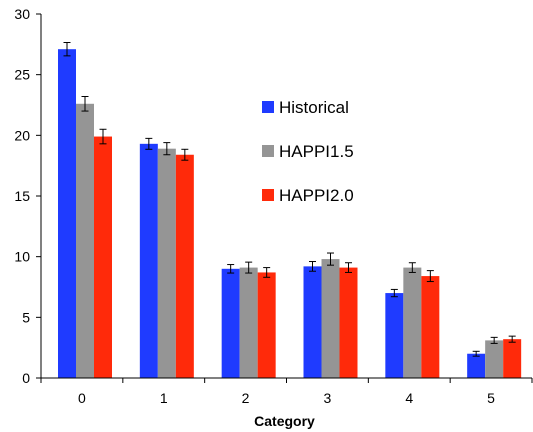 The image size is (533, 432). Describe the element at coordinates (22, 75) in the screenshot. I see `y-tick-label: 25` at that location.